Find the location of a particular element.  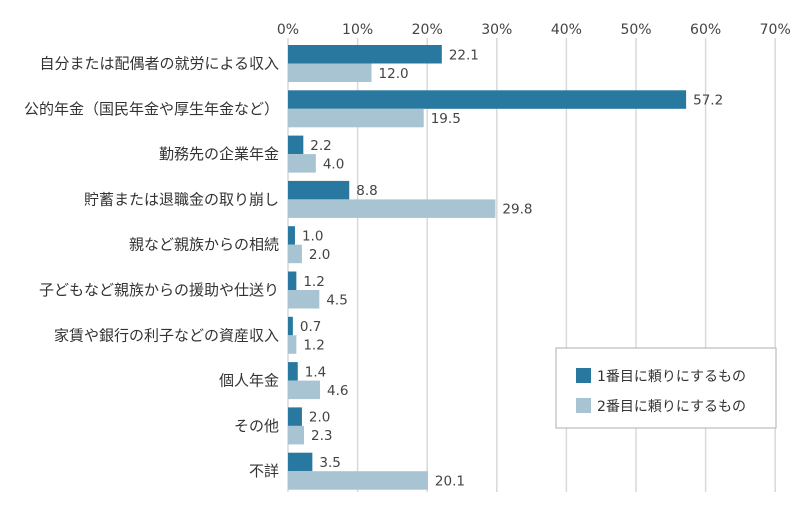

data-label: 29.8 is located at coordinates (517, 210).